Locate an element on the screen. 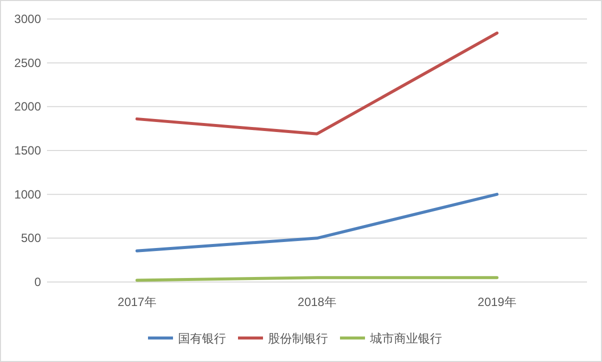 The width and height of the screenshot is (602, 362). y-tick-label: 3000 is located at coordinates (28, 19).